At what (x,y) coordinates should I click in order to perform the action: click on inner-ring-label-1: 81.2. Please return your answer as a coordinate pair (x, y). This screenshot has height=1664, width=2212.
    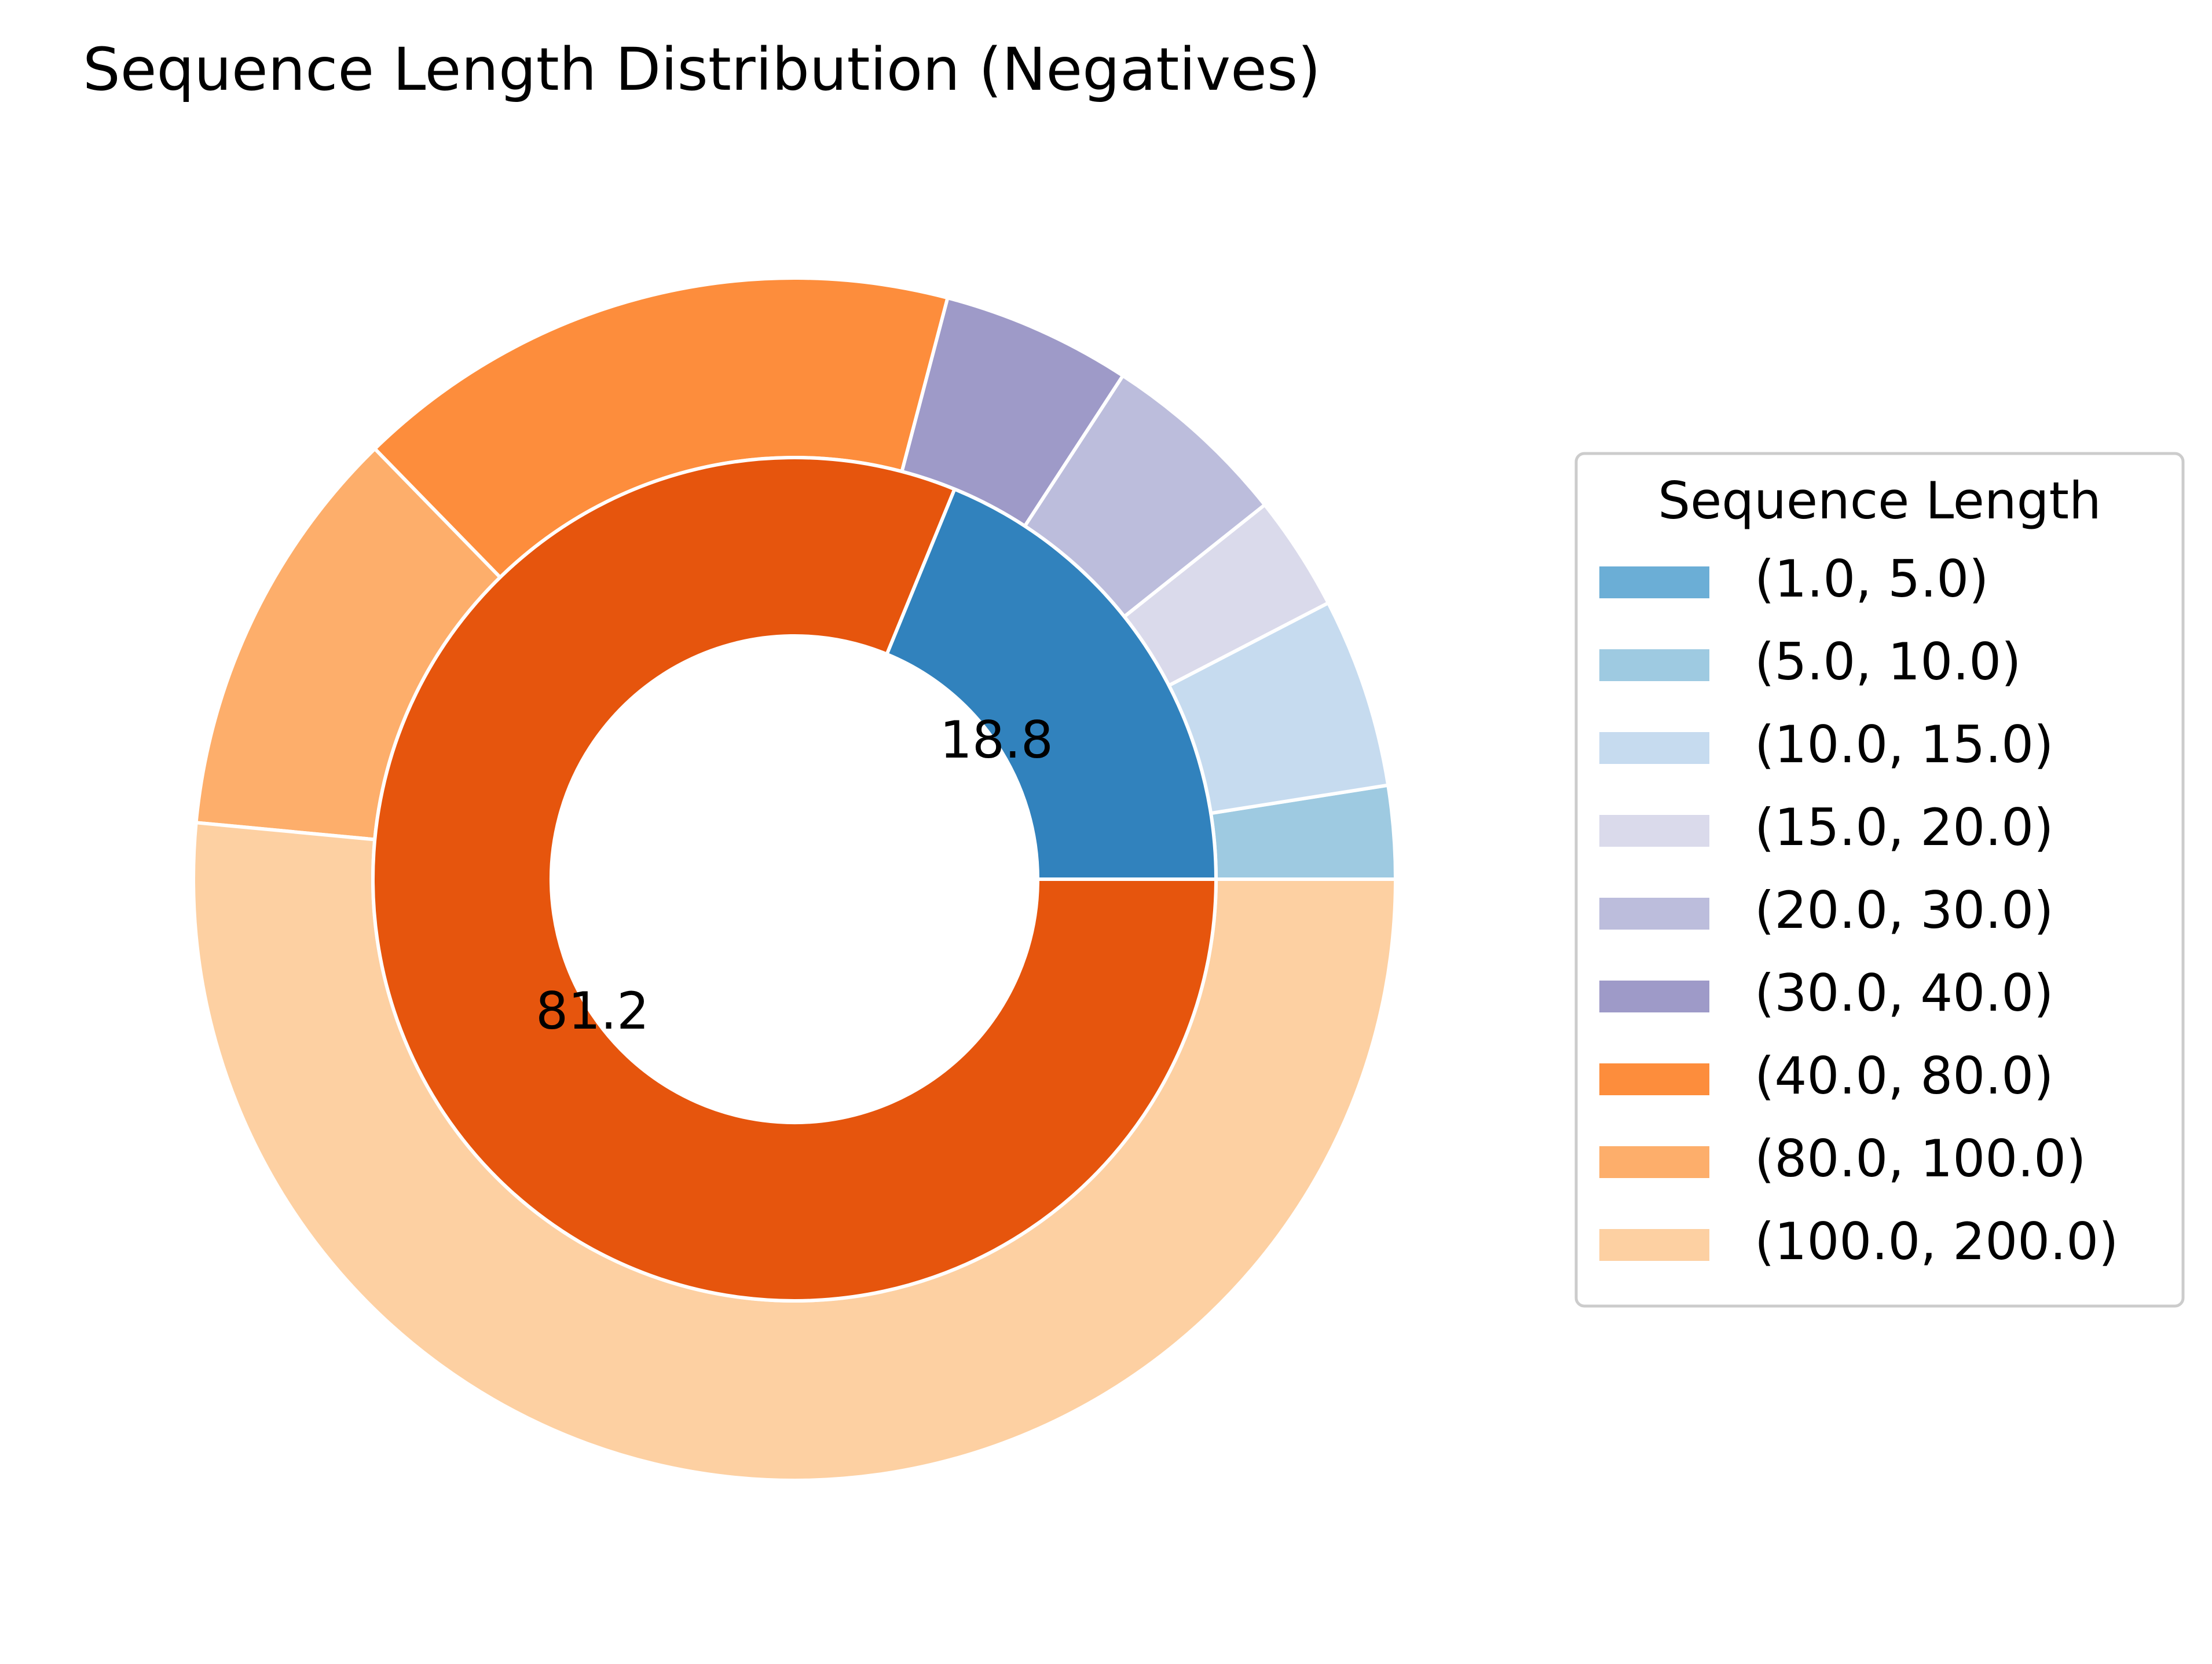
    Looking at the image, I should click on (592, 1011).